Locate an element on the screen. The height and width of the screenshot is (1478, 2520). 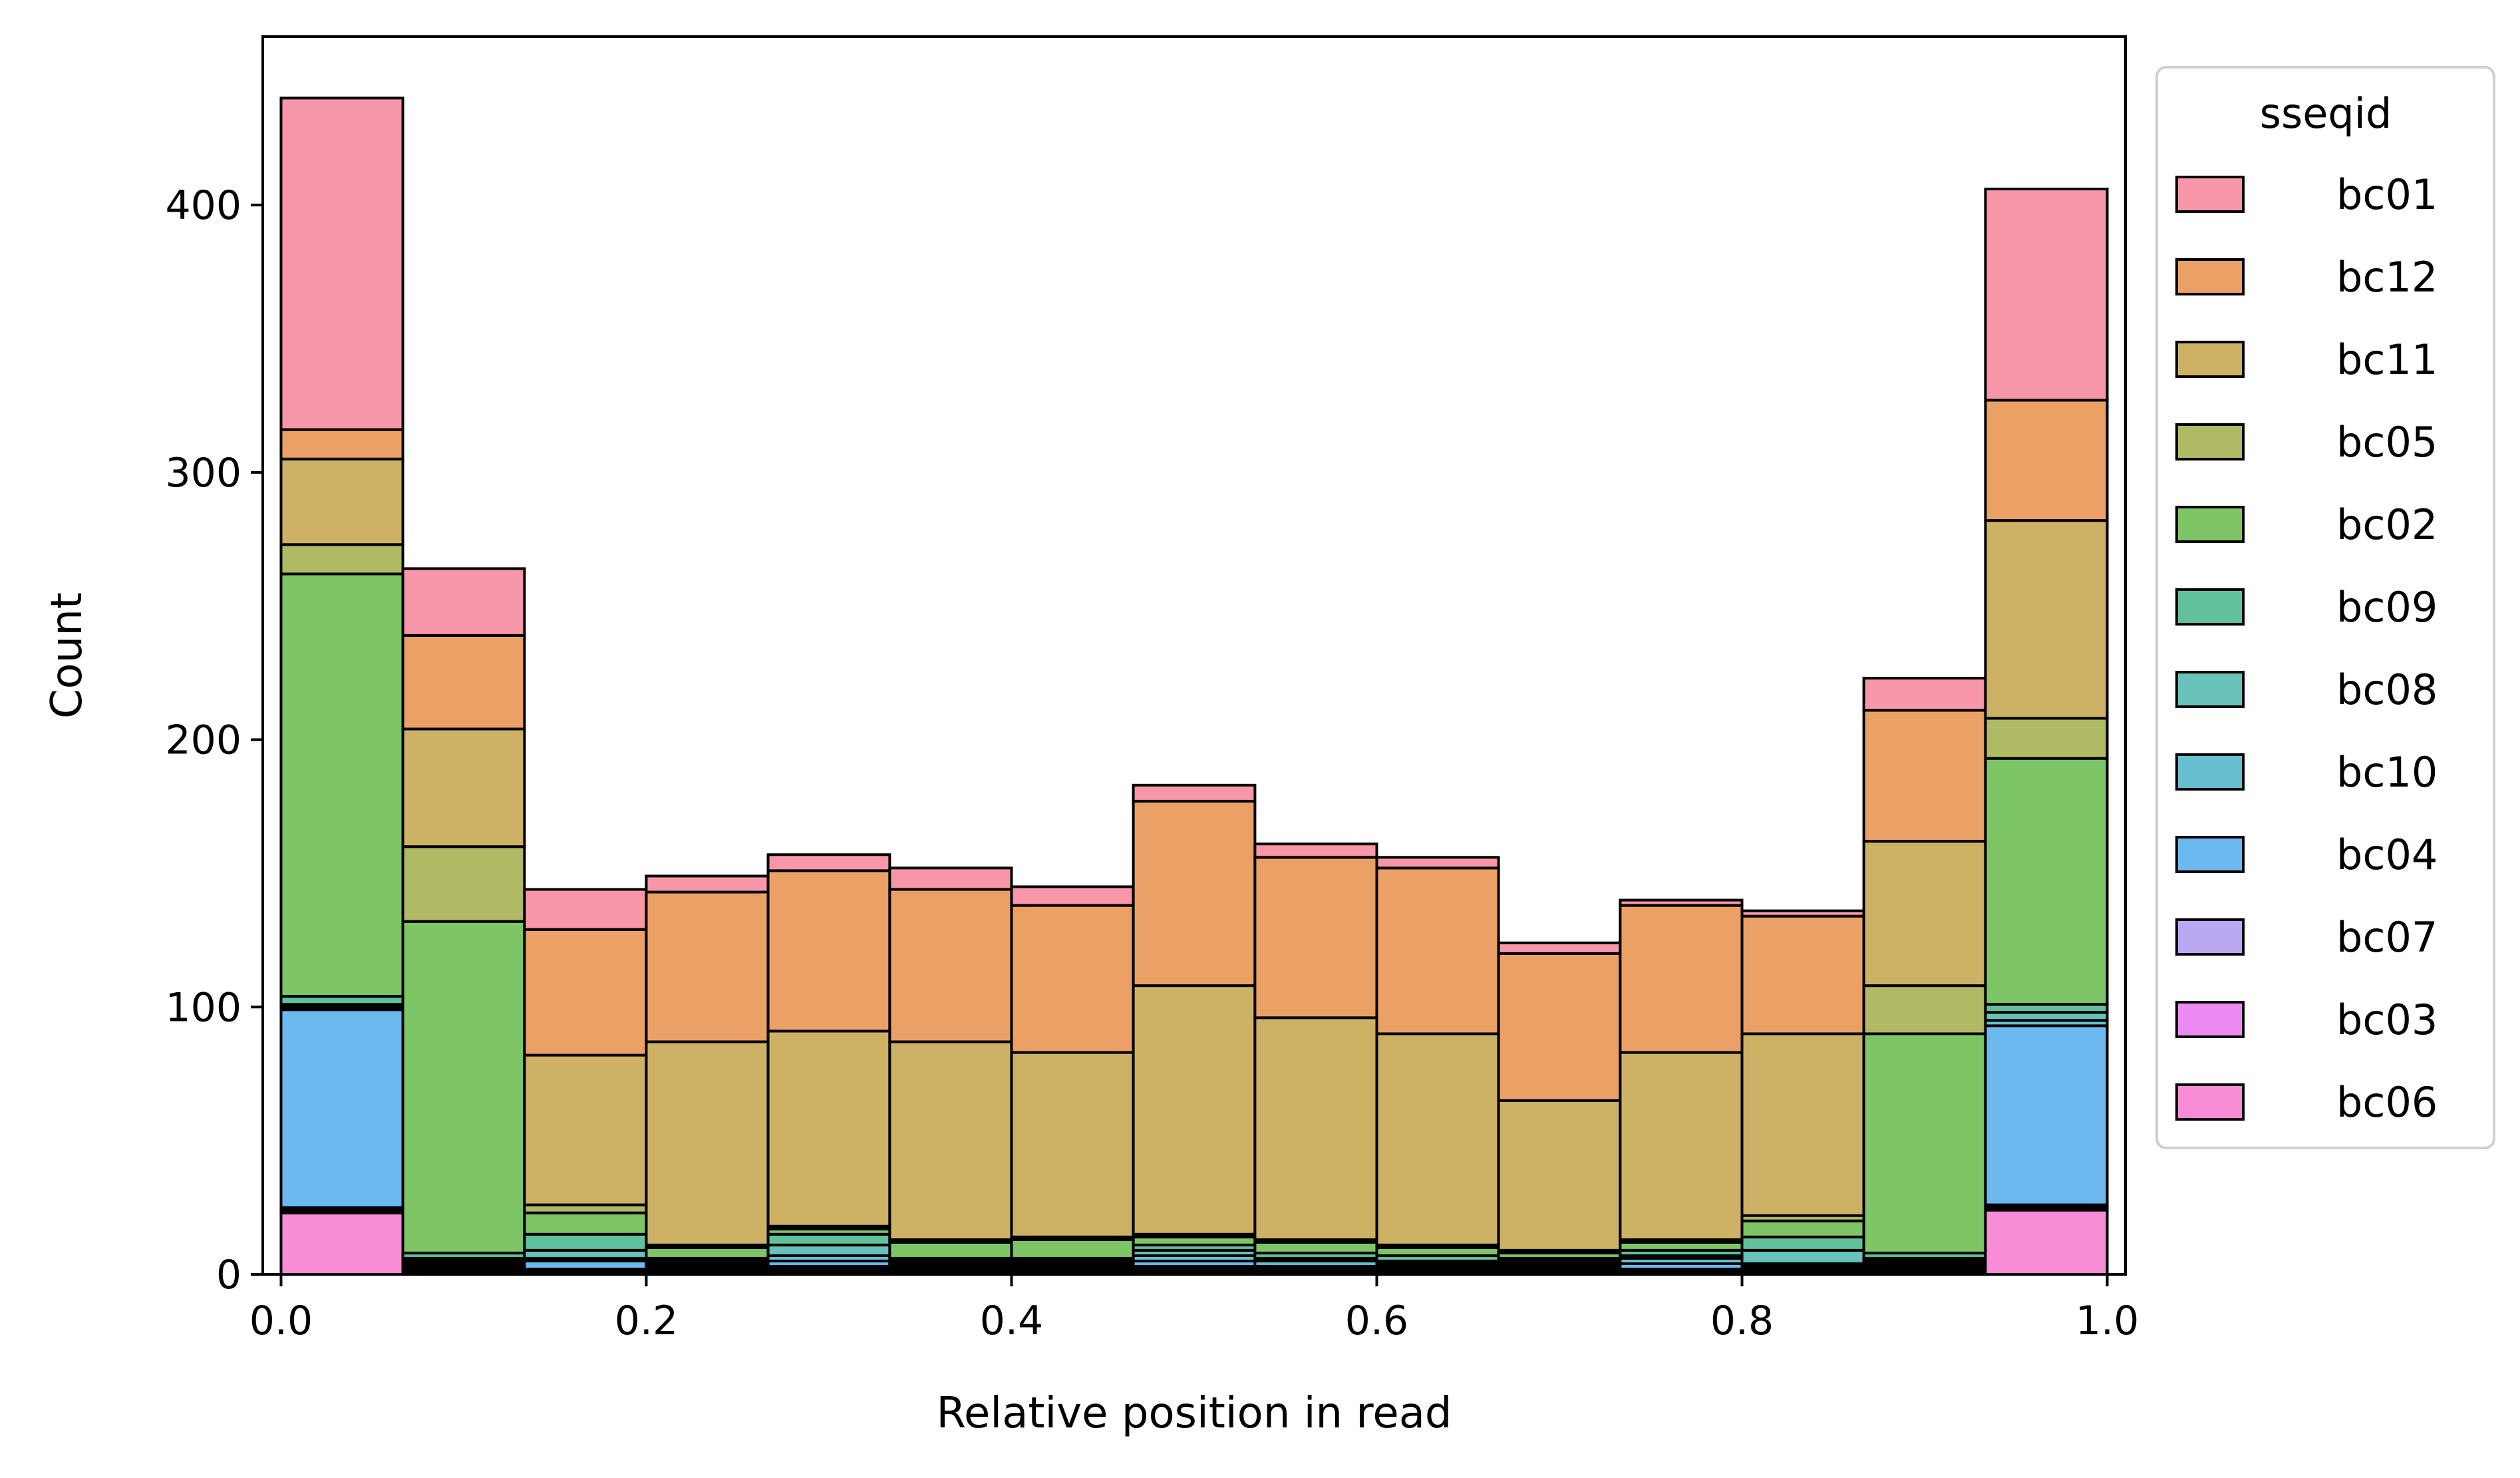
x-tick-label: 0.2 is located at coordinates (647, 1321).